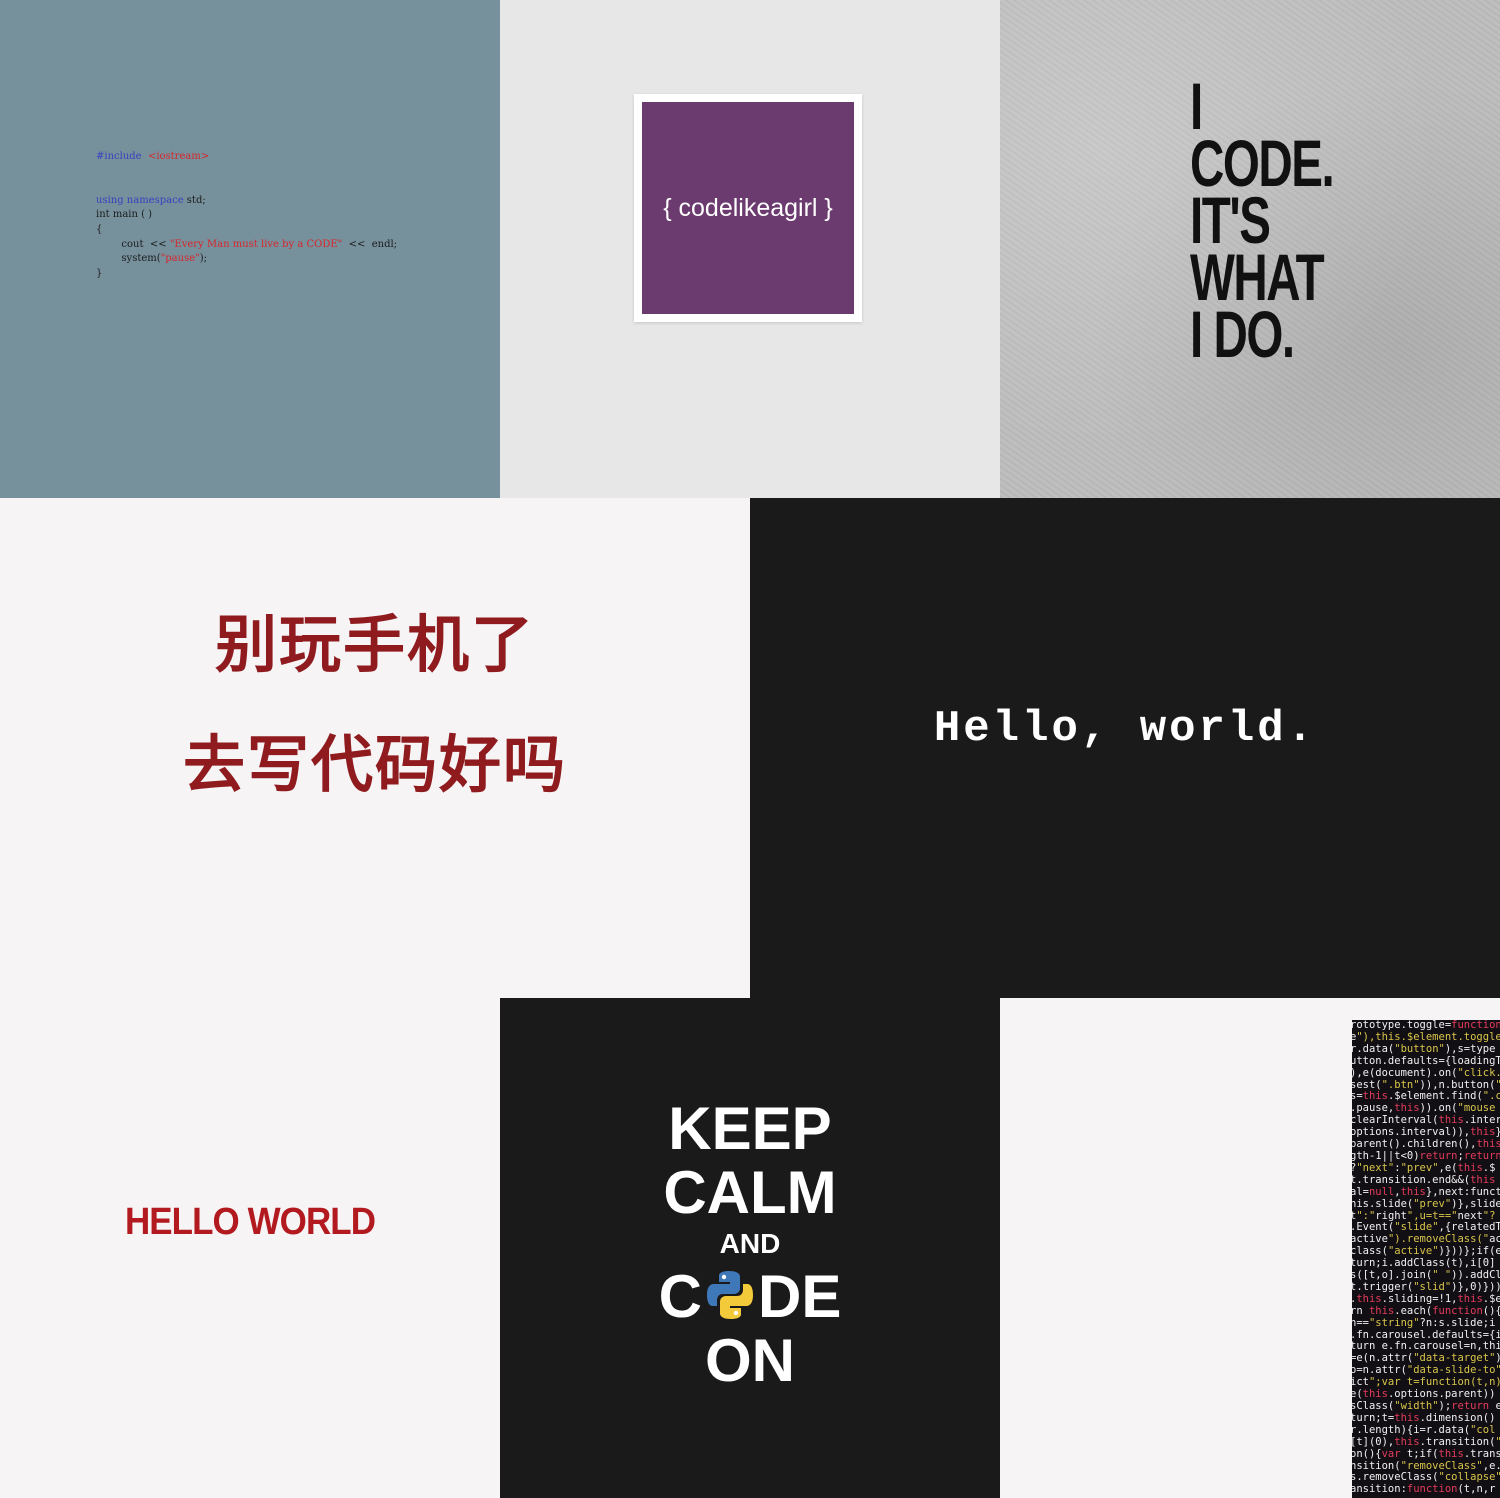  What do you see at coordinates (1426, 1251) in the screenshot?
I see `code-line: class("active")}))};if(e.` at bounding box center [1426, 1251].